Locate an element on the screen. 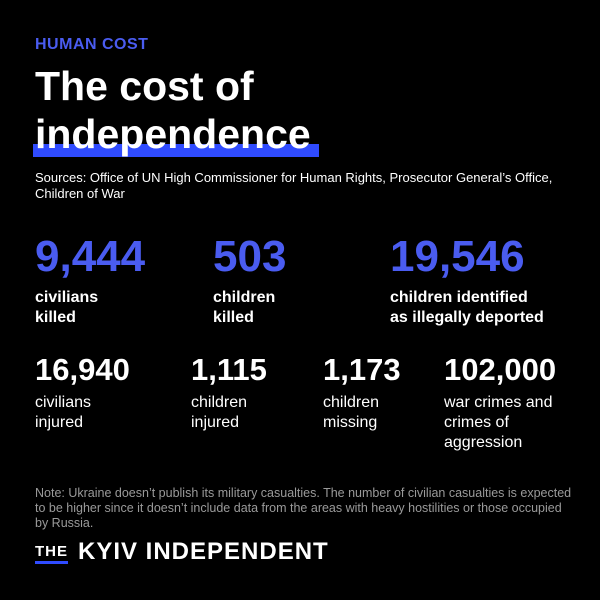  stat-number: 19,546 is located at coordinates (457, 256).